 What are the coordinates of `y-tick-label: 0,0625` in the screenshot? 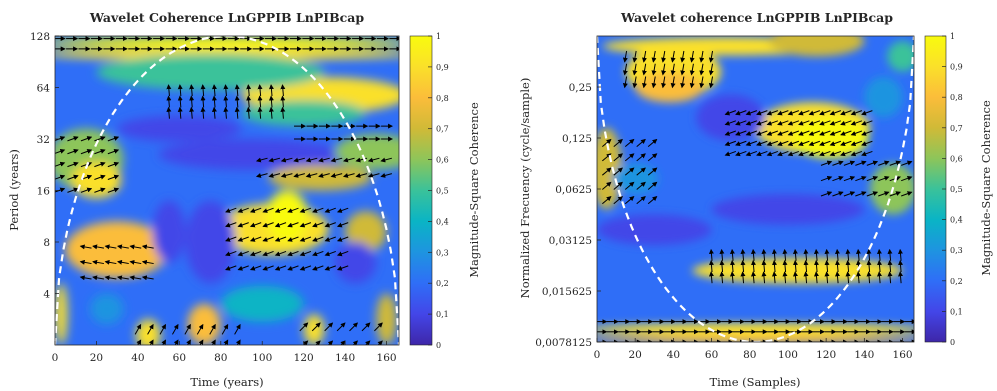 It's located at (573, 190).